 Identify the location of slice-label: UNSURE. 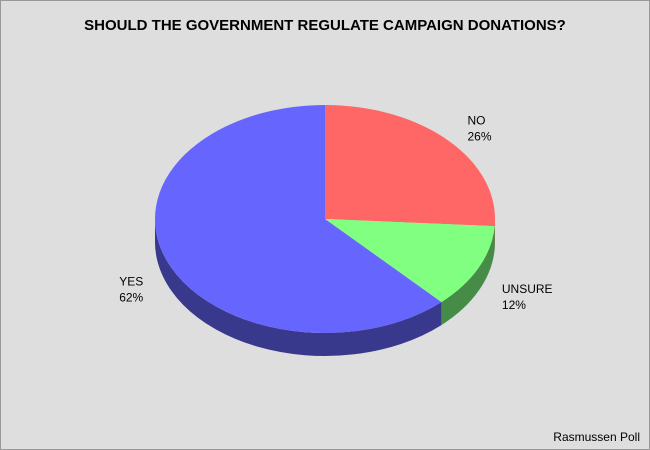
(527, 289).